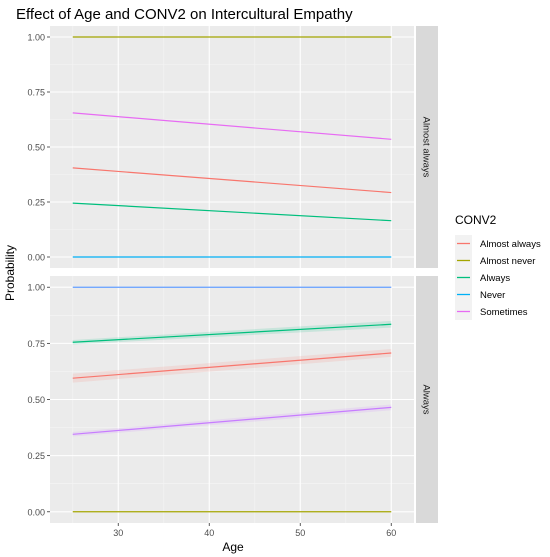 This screenshot has height=557, width=550. I want to click on legend-label: Almost always, so click(510, 244).